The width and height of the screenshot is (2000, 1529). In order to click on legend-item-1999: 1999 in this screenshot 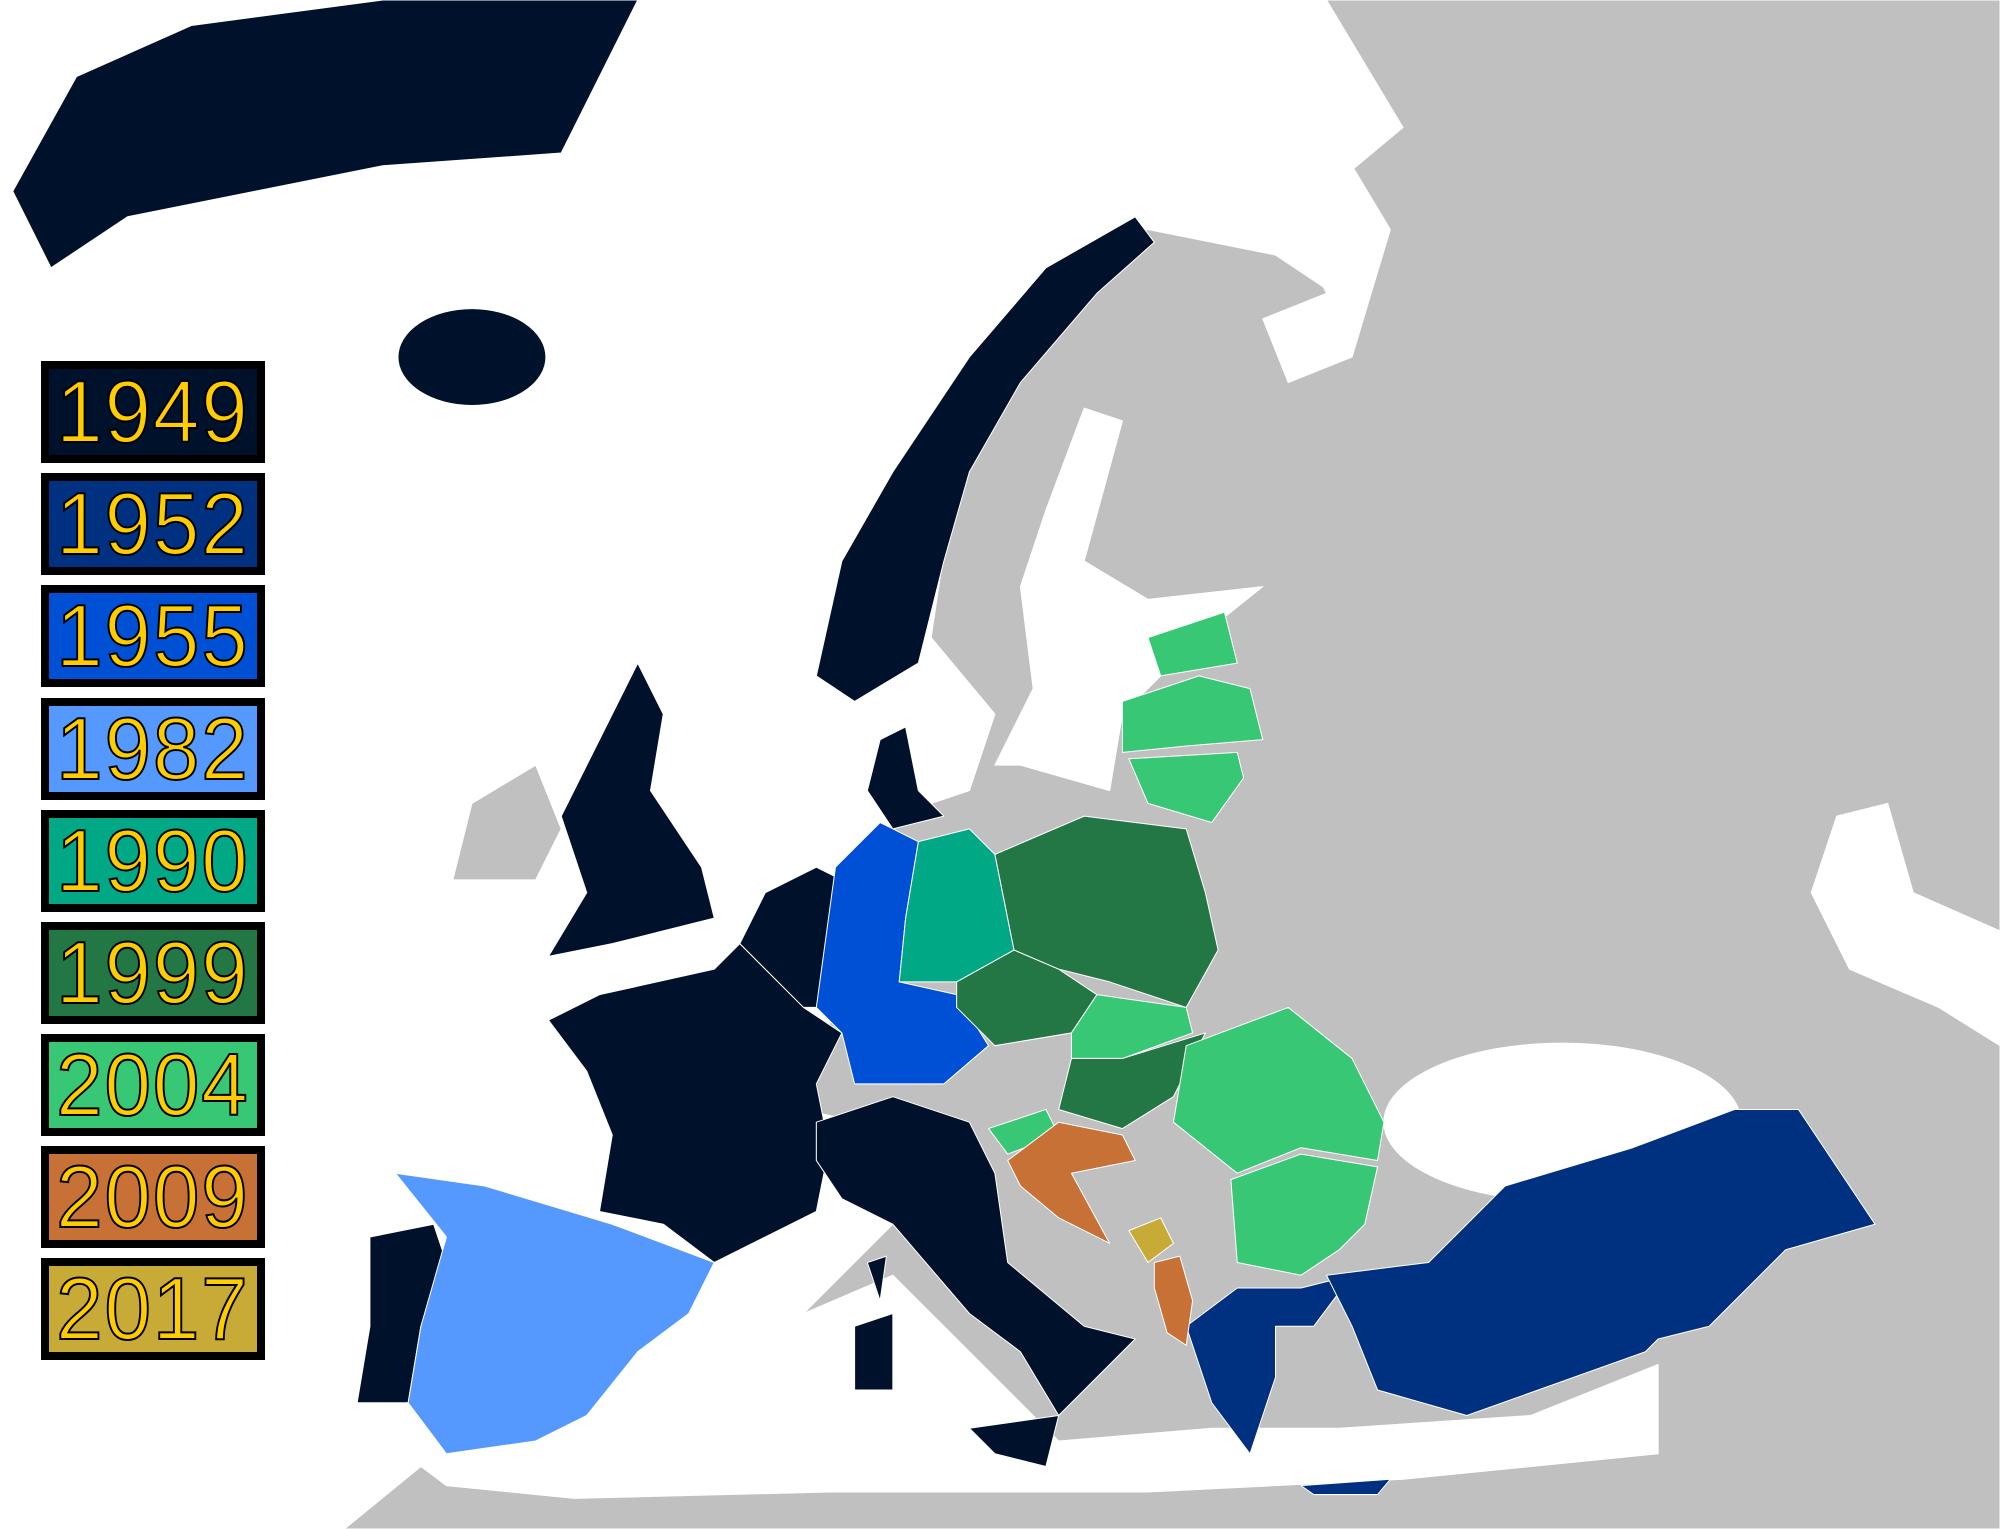, I will do `click(153, 973)`.